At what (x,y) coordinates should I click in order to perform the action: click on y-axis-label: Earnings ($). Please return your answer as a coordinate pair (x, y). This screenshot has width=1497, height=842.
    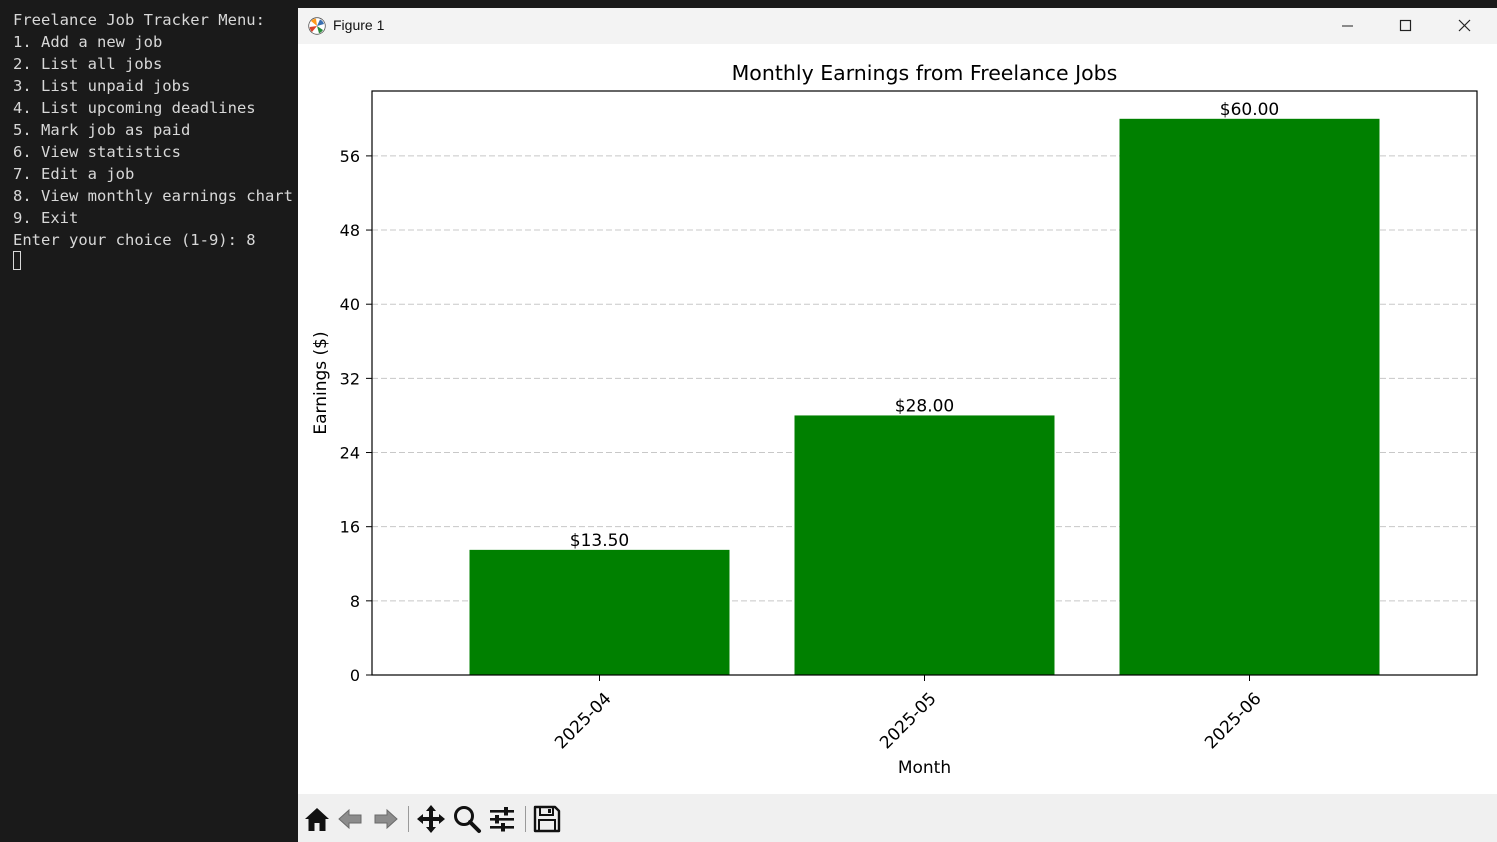
    Looking at the image, I should click on (321, 382).